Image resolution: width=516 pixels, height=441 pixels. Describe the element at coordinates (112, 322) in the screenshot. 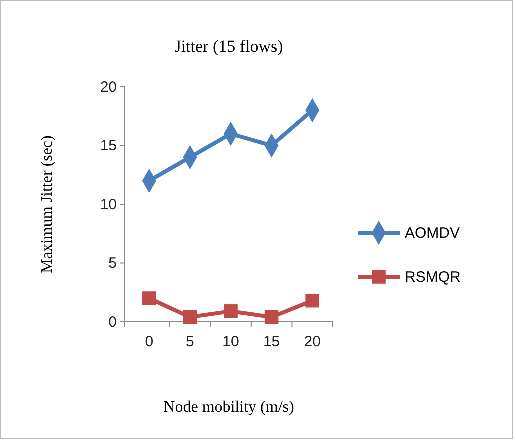

I see `y-tick-label: 0` at that location.